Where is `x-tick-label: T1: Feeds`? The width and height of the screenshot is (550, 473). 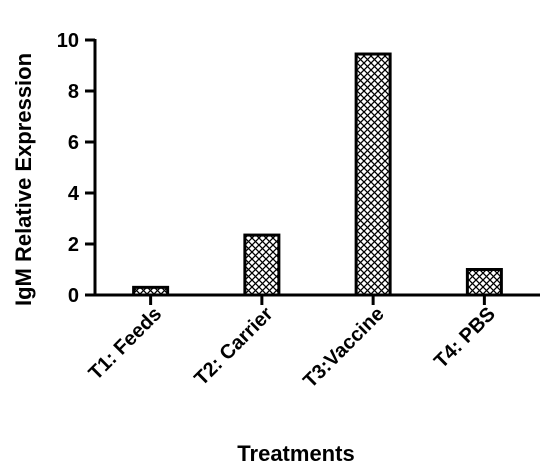 x-tick-label: T1: Feeds is located at coordinates (126, 344).